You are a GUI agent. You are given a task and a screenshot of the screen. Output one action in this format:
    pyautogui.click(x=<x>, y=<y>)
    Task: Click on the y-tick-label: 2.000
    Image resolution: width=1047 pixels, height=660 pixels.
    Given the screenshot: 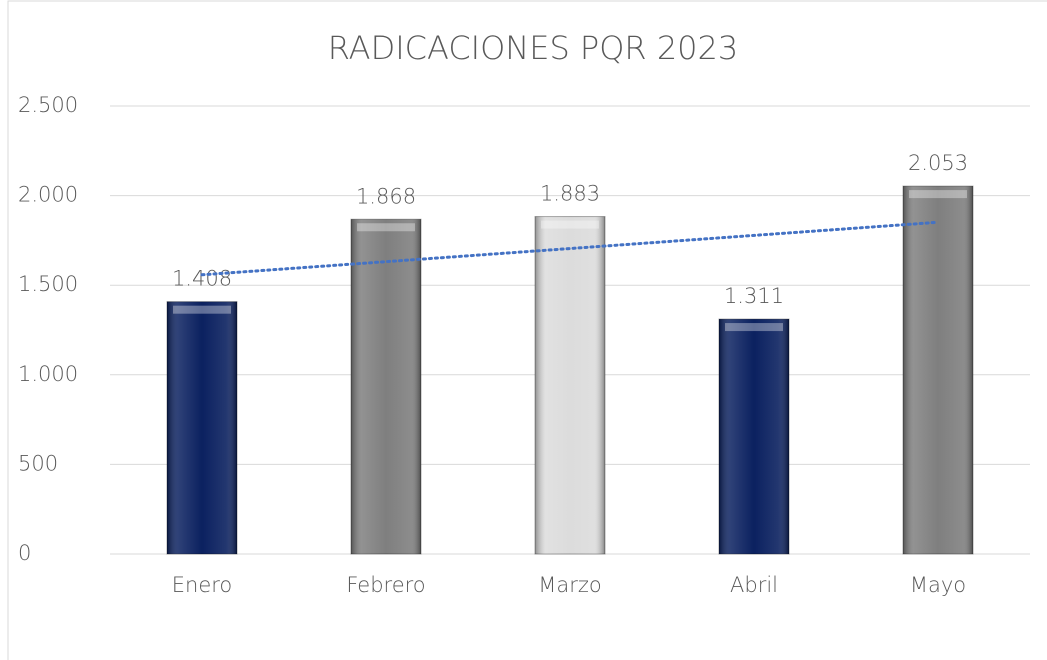 What is the action you would take?
    pyautogui.click(x=48, y=195)
    